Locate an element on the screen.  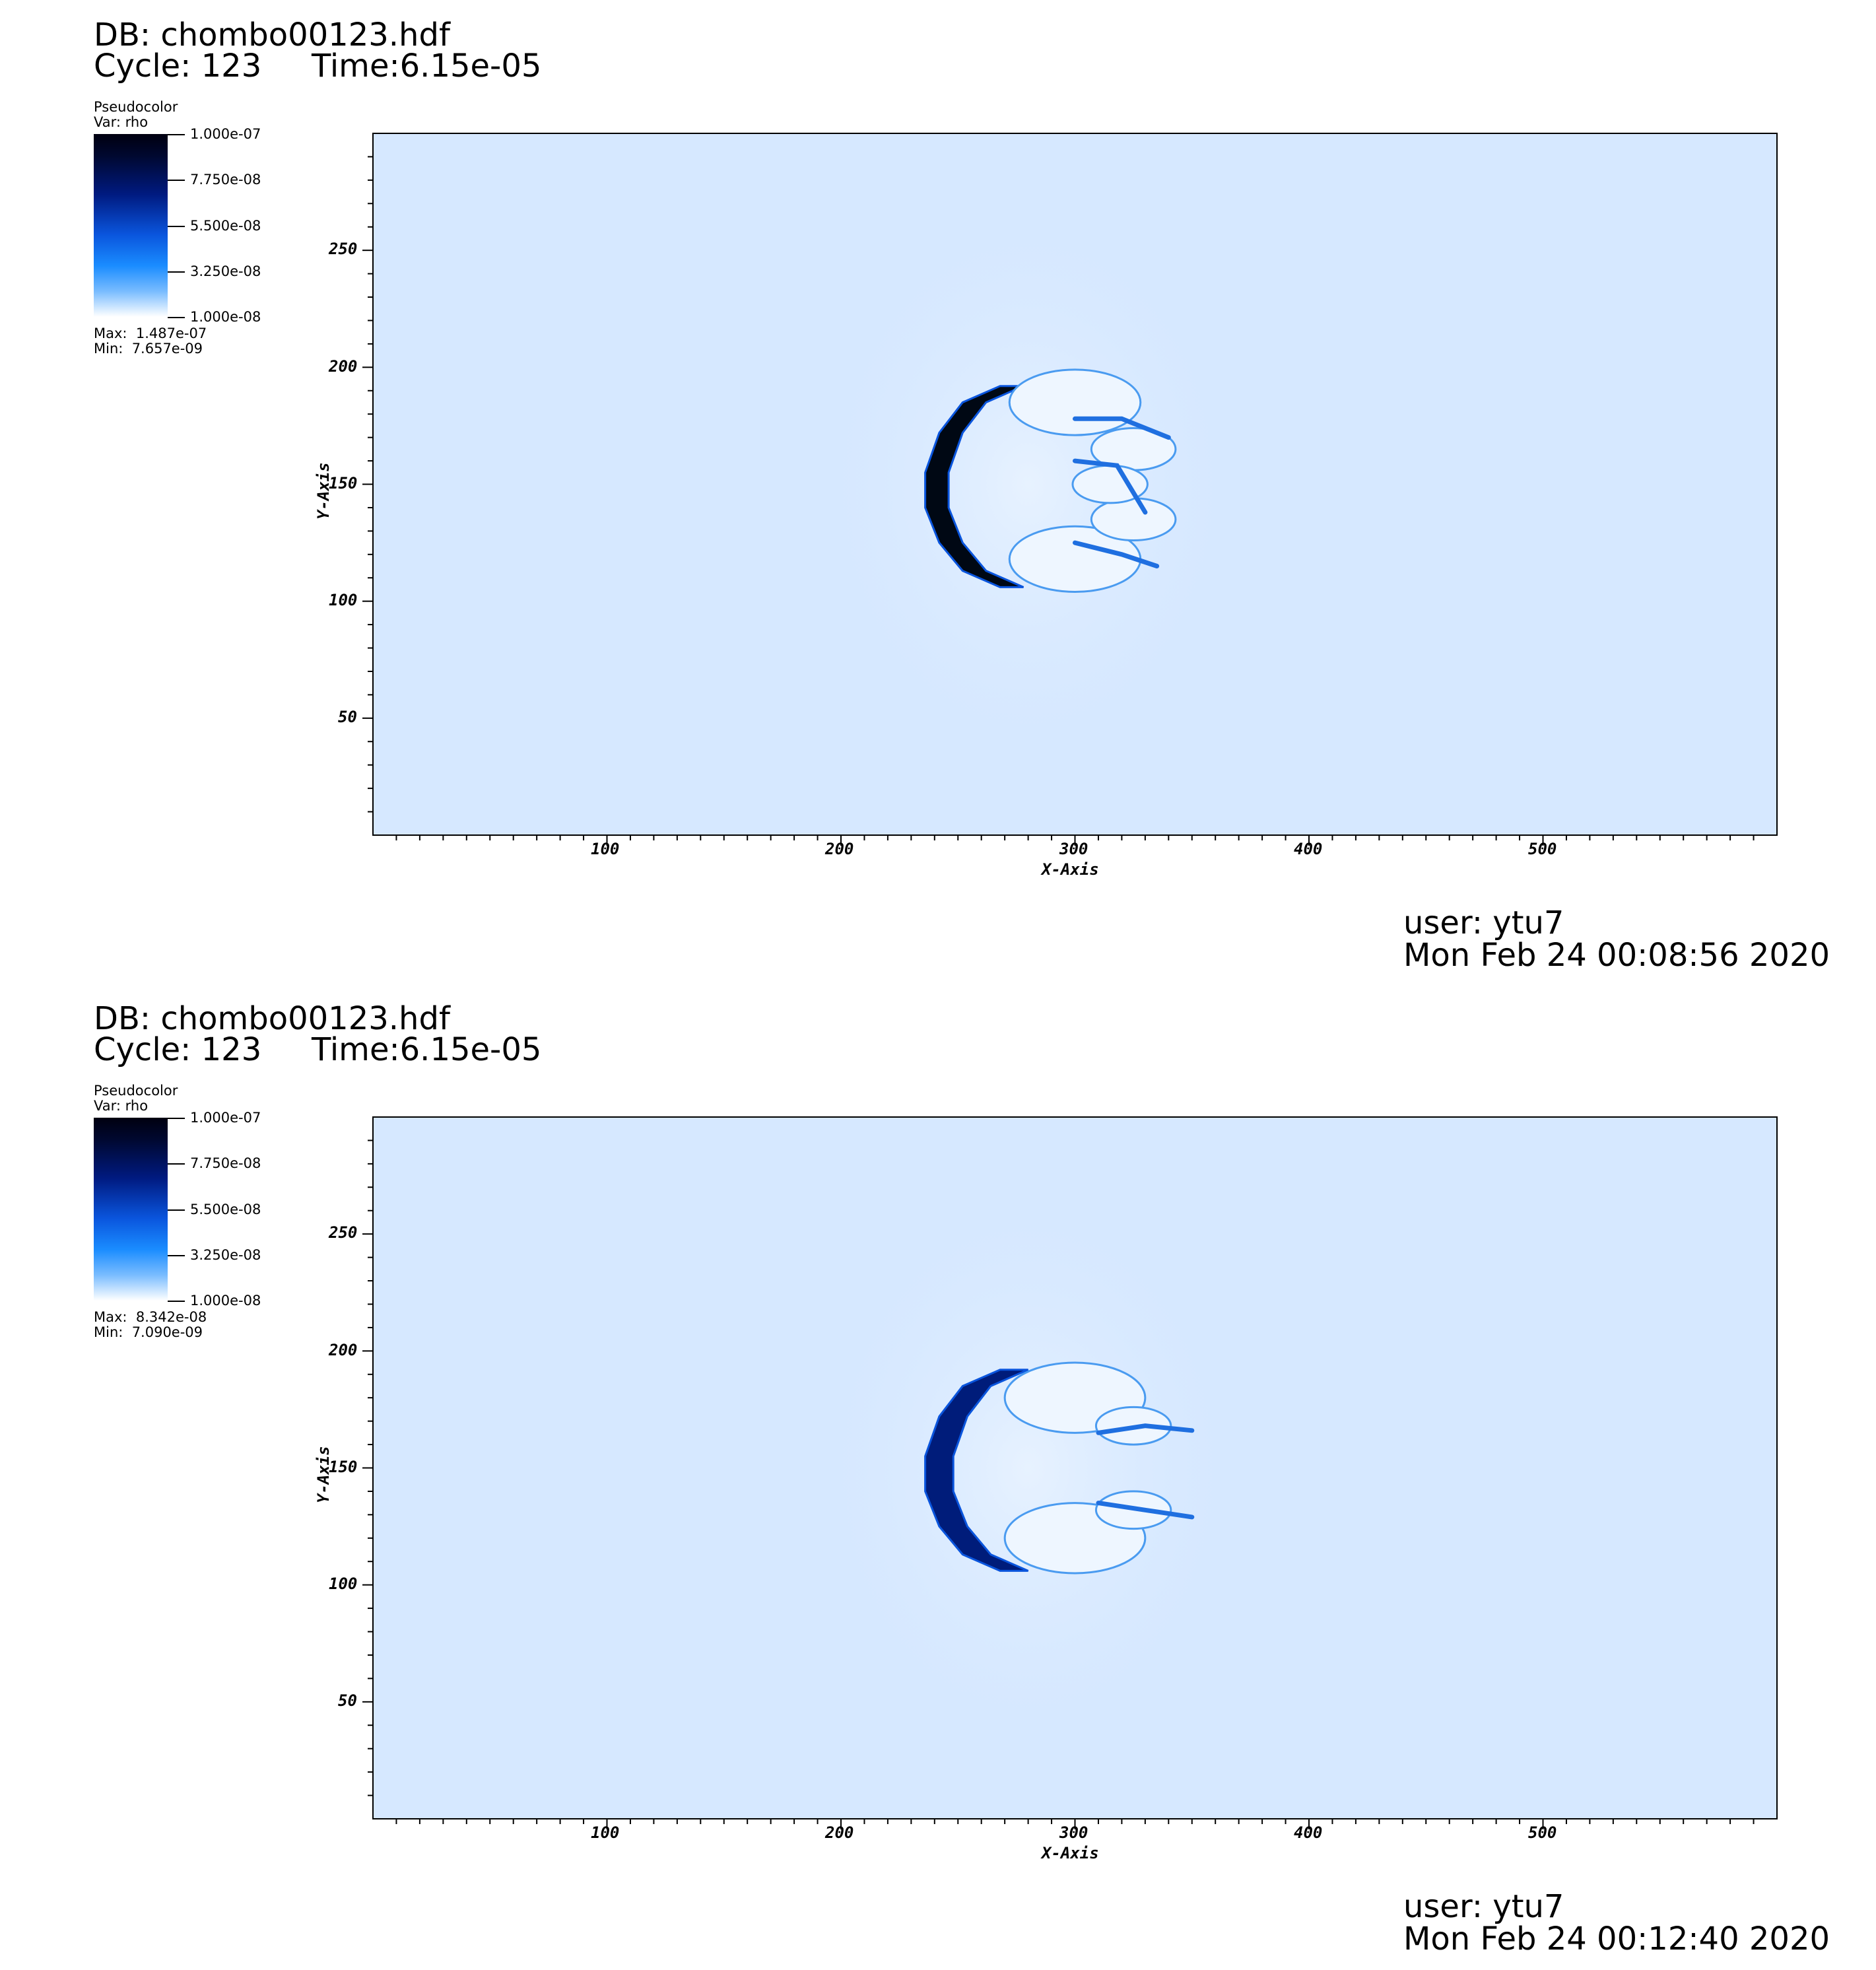
max-label: Max: 1.487e-07 is located at coordinates (150, 333).